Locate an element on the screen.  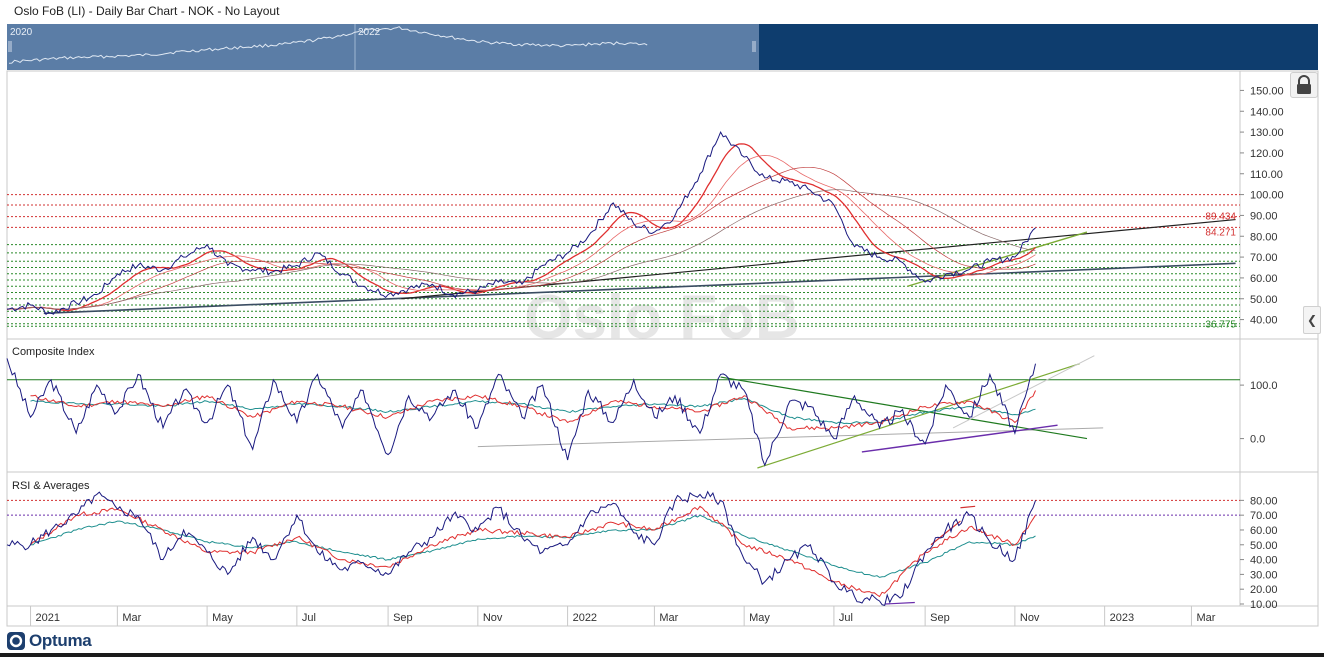
rsi-y-tick-label: 30.00 is located at coordinates (1264, 575).